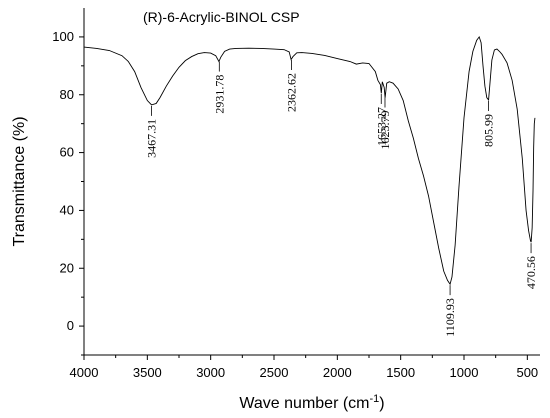  Describe the element at coordinates (450, 317) in the screenshot. I see `peak-label: 1109.93` at that location.